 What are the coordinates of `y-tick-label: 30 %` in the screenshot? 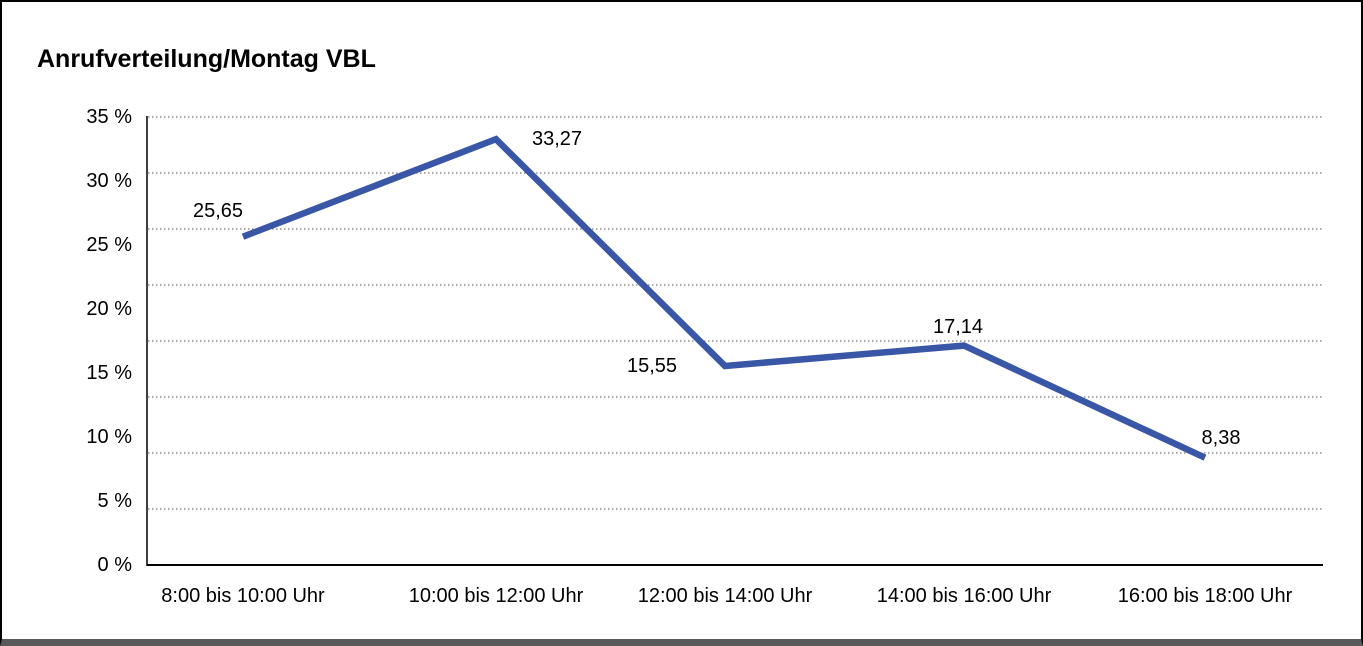 It's located at (109, 181).